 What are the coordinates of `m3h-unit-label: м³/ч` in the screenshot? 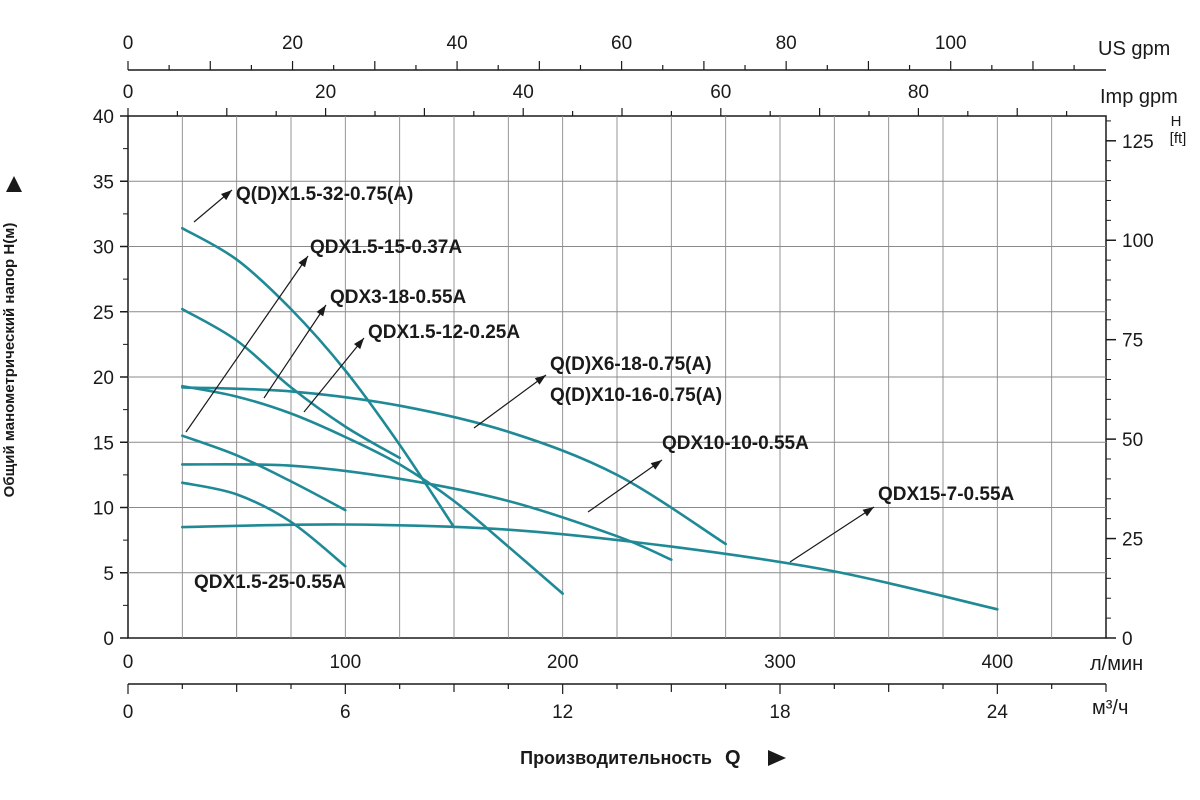 It's located at (1110, 708).